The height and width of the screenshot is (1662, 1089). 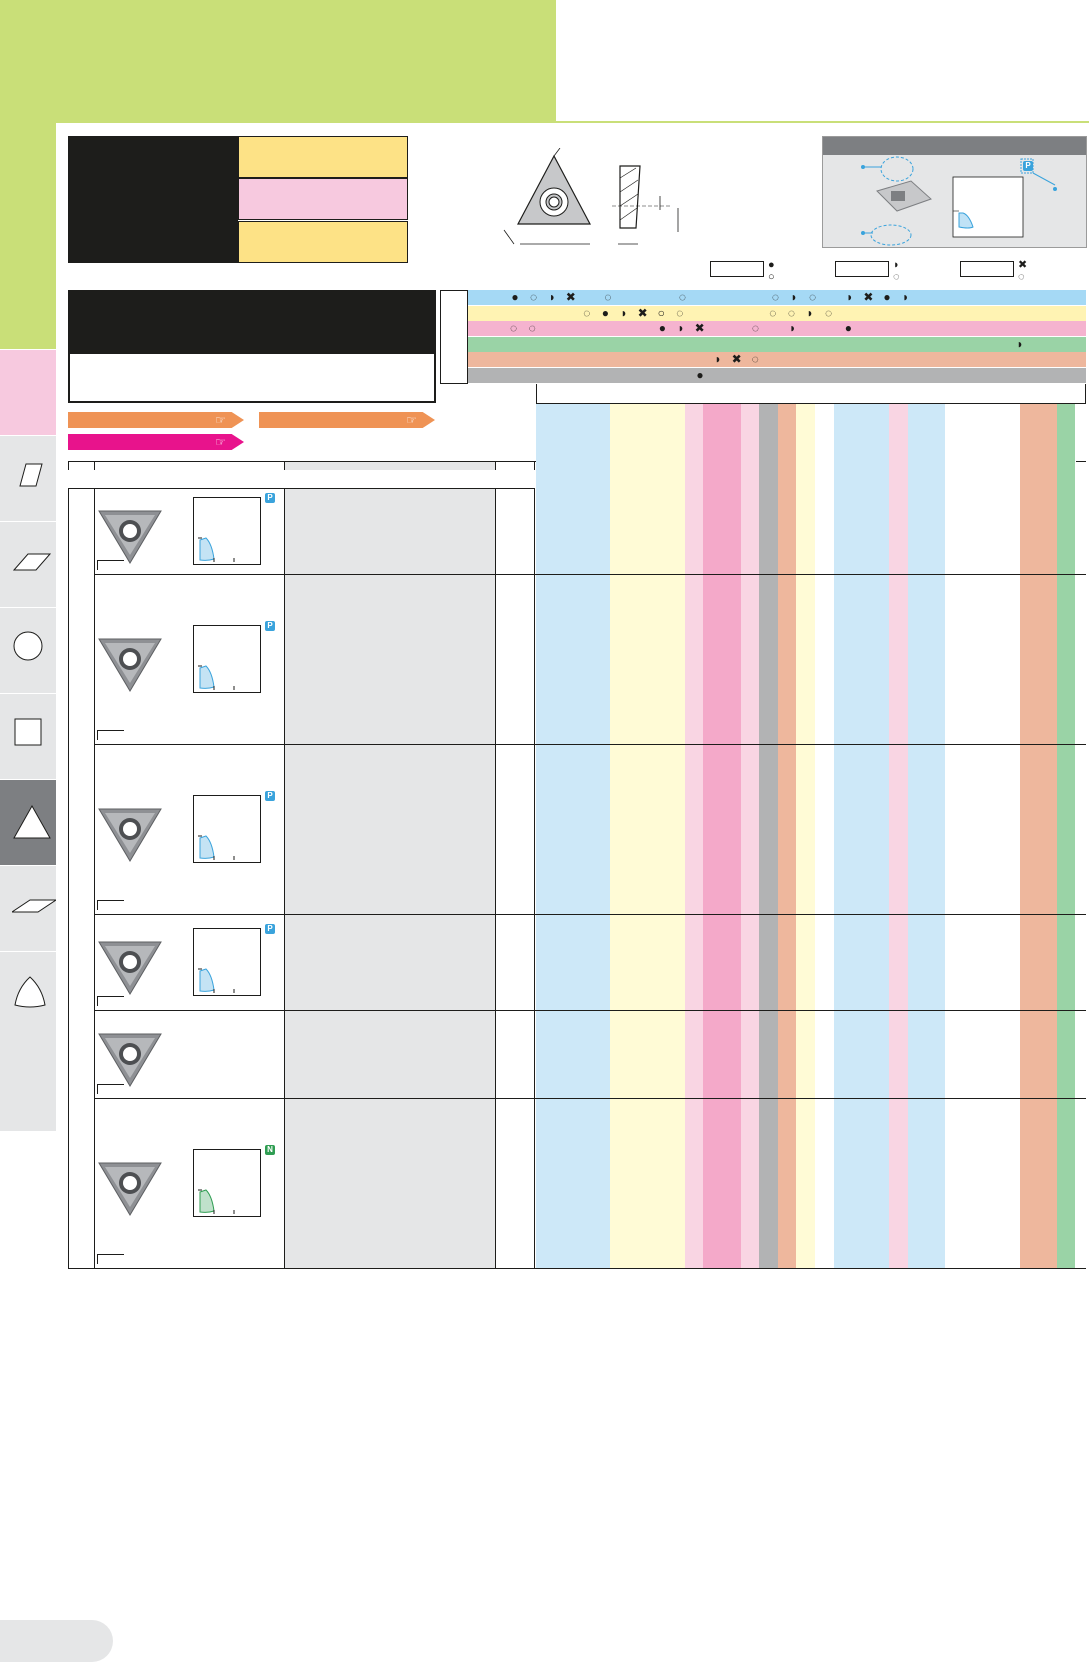 What do you see at coordinates (896, 277) in the screenshot?
I see `legend-sym-2b: ◌` at bounding box center [896, 277].